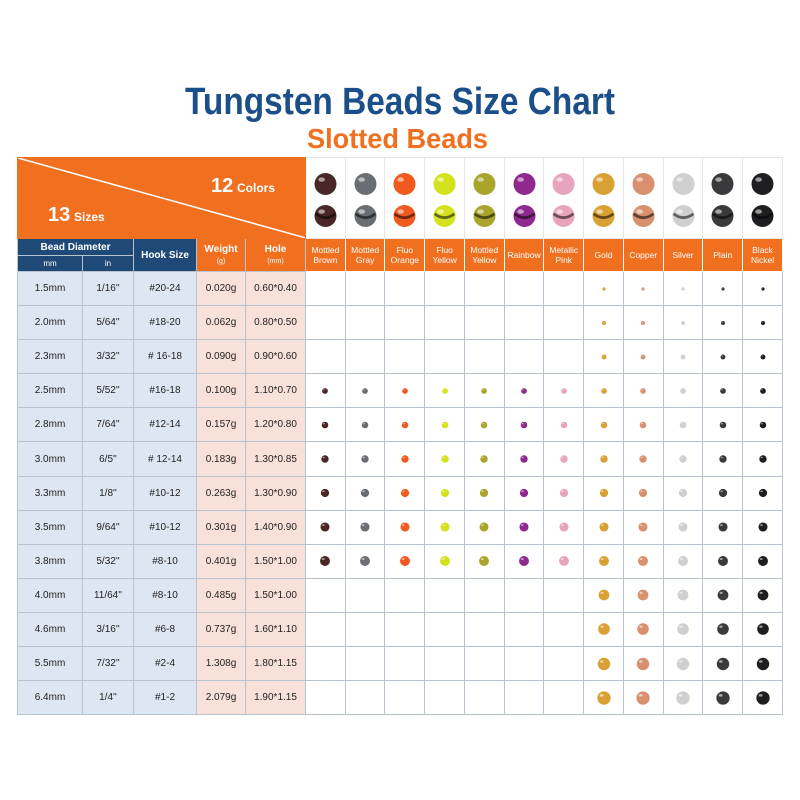 Image resolution: width=800 pixels, height=800 pixels. Describe the element at coordinates (108, 664) in the screenshot. I see `cell: 7/32''` at that location.